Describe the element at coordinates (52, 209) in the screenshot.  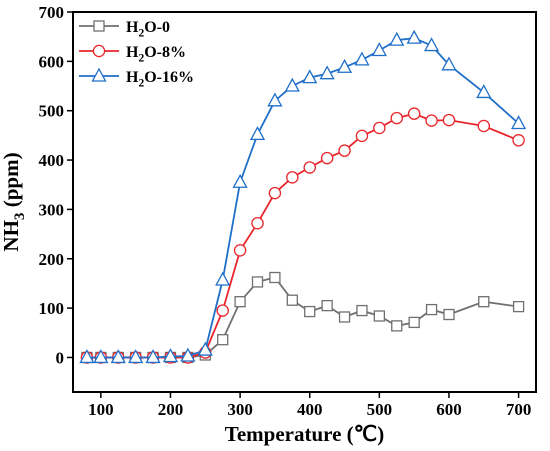
I see `y-tick-label: 300` at that location.